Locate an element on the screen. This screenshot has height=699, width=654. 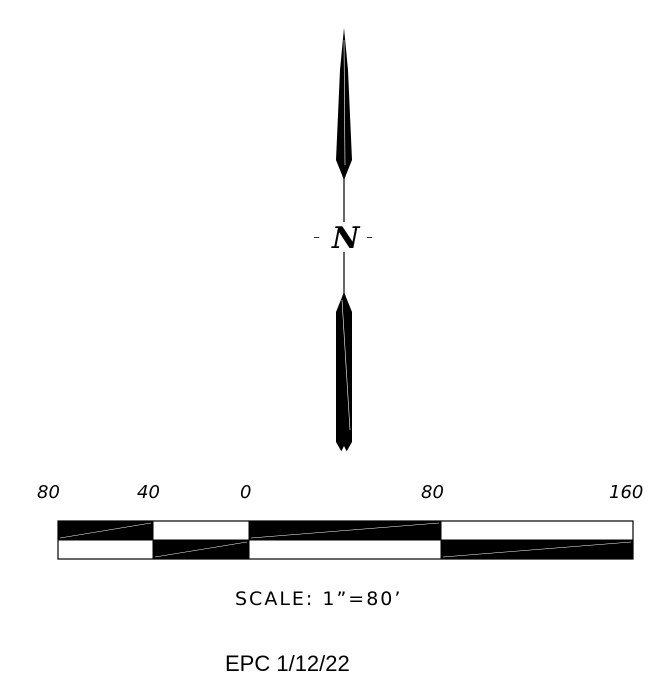
scale-bar is located at coordinates (345, 540).